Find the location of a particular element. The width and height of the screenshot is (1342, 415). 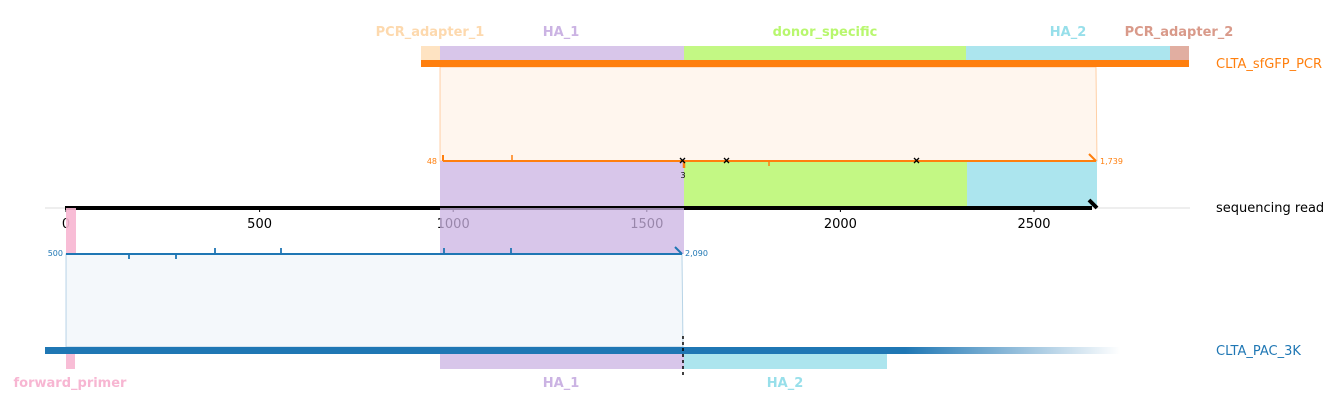

top-feature-label-ha-1: HA_1 is located at coordinates (561, 32).